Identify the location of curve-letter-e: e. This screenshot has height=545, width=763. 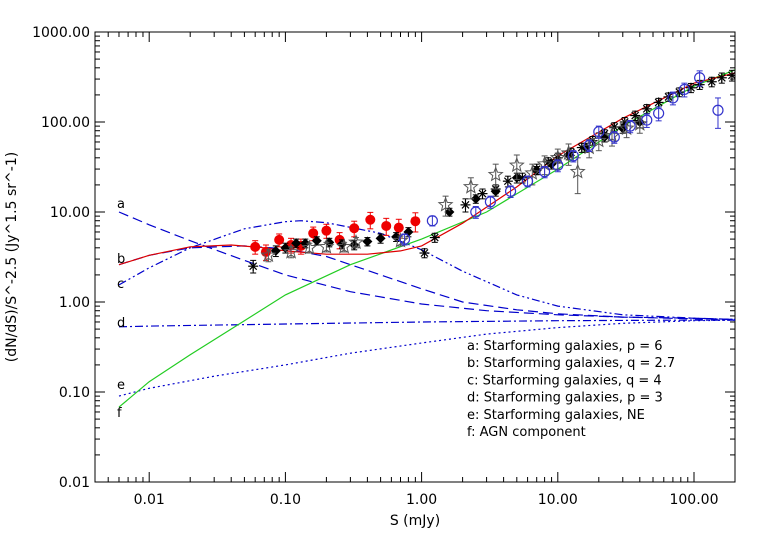
(121, 385).